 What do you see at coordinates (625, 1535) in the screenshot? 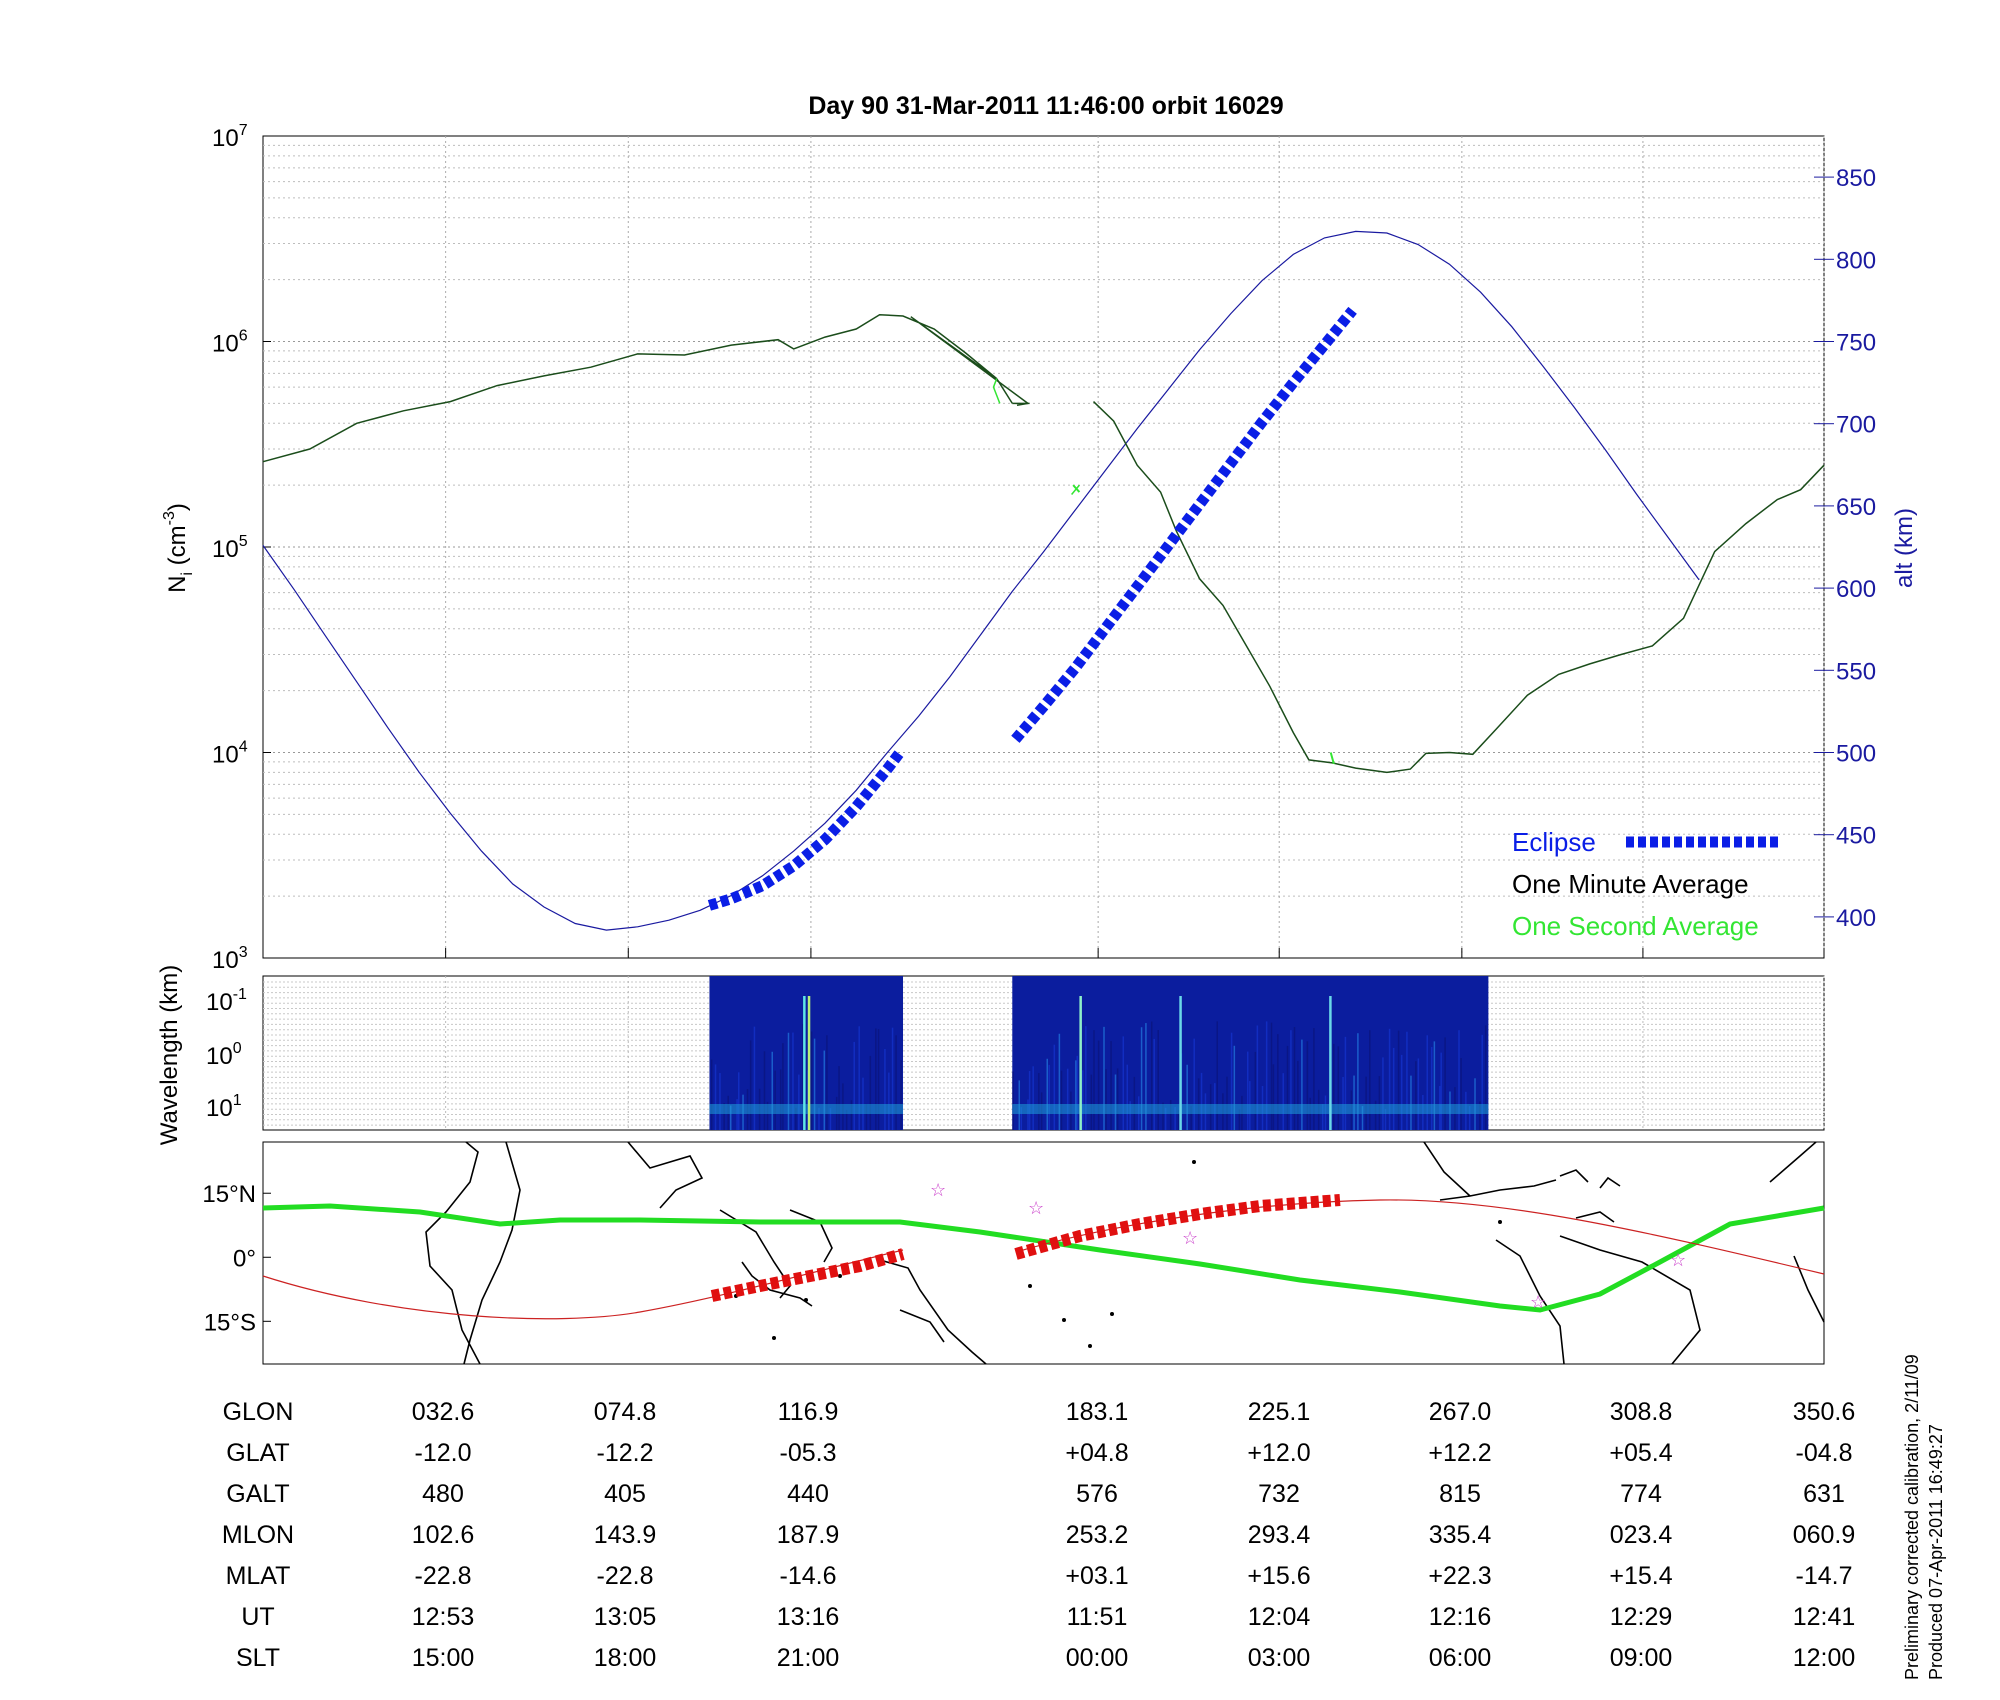
I see `table-cell: 143.9` at bounding box center [625, 1535].